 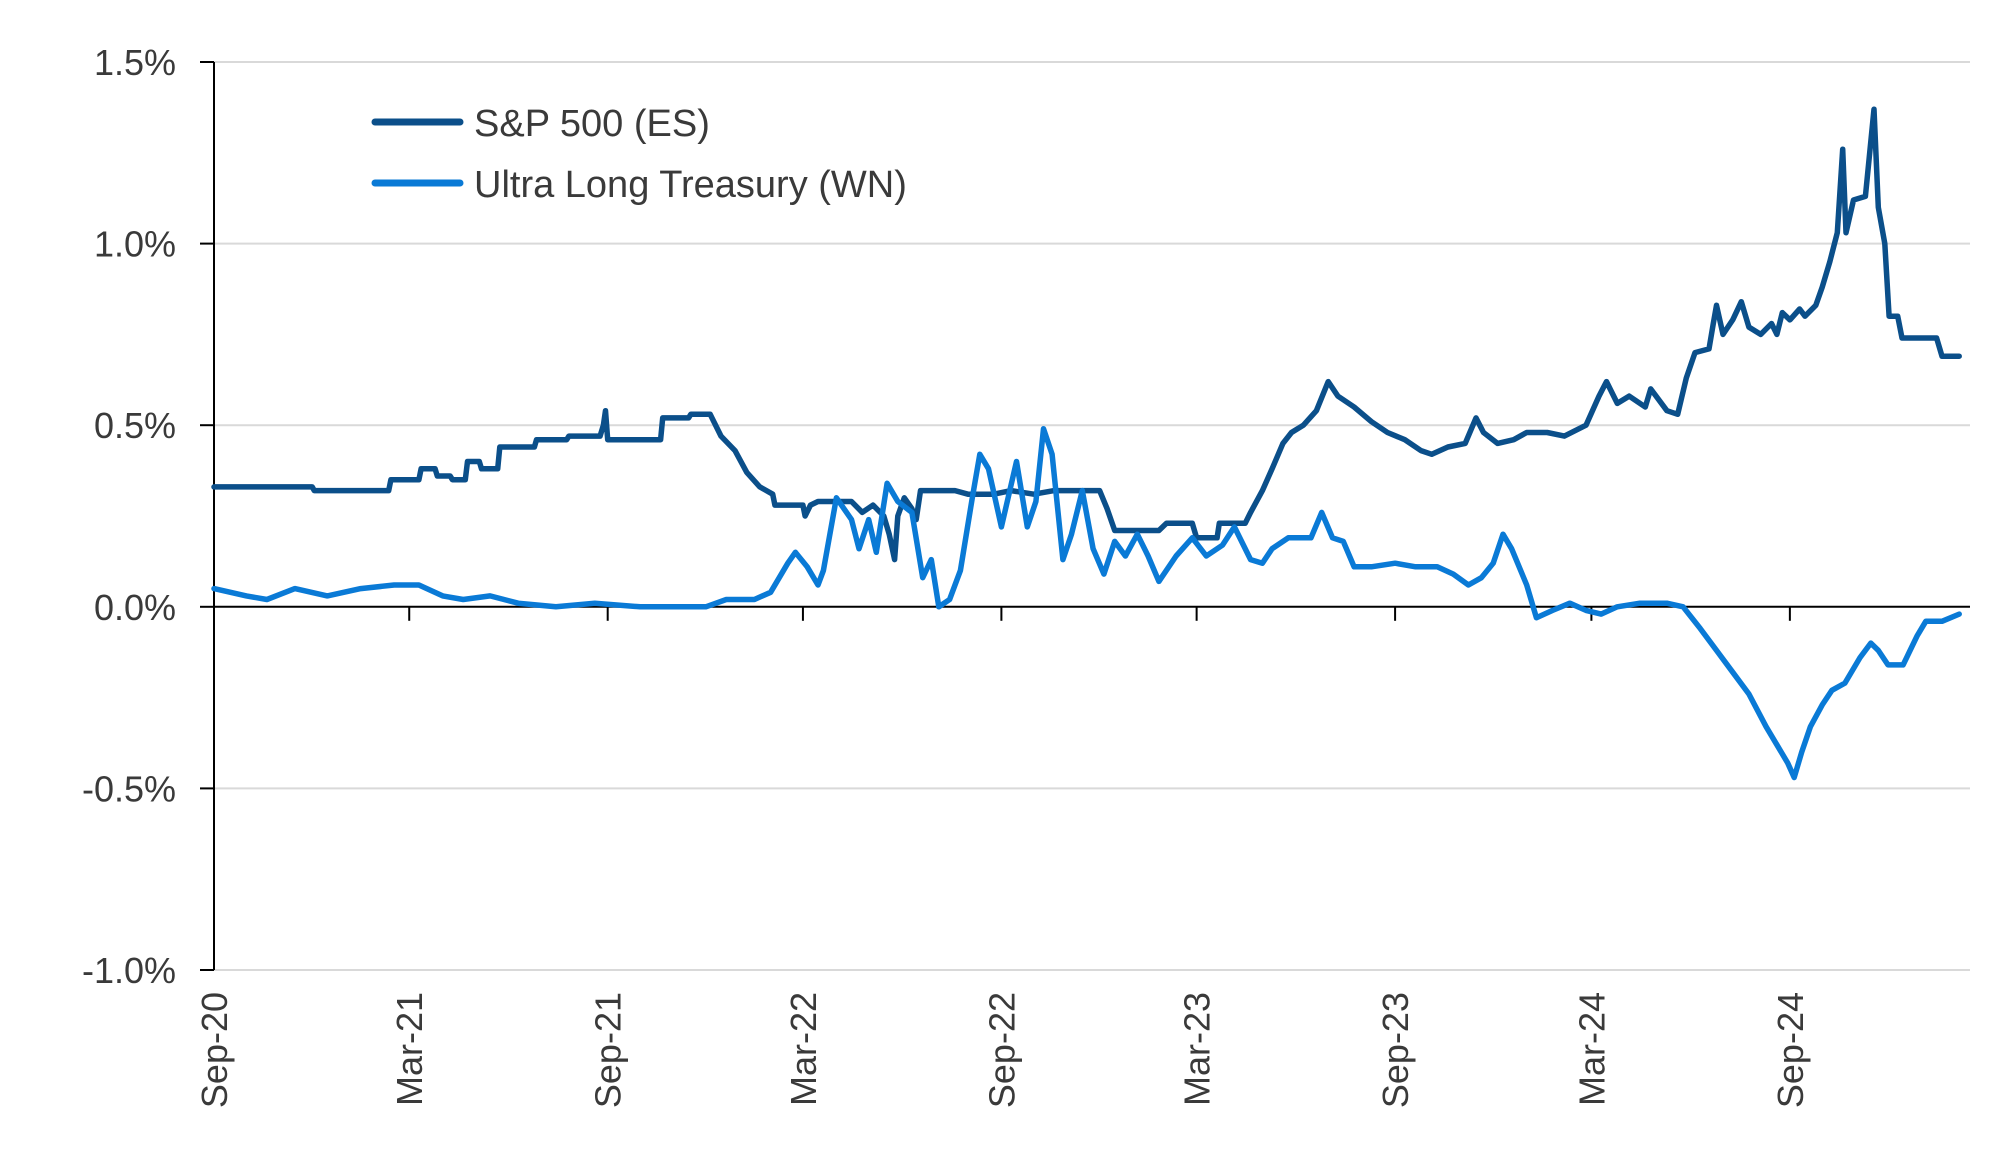 I want to click on legend: S&P 500 (ES) Ultra Long Treasury (WN), so click(x=639, y=154).